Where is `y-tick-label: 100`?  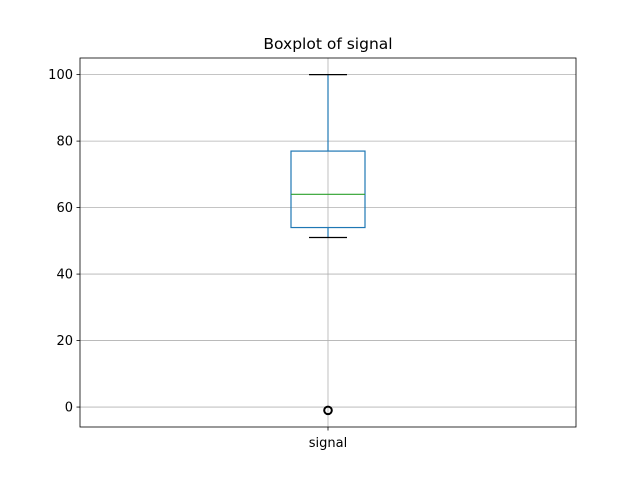 y-tick-label: 100 is located at coordinates (60, 75).